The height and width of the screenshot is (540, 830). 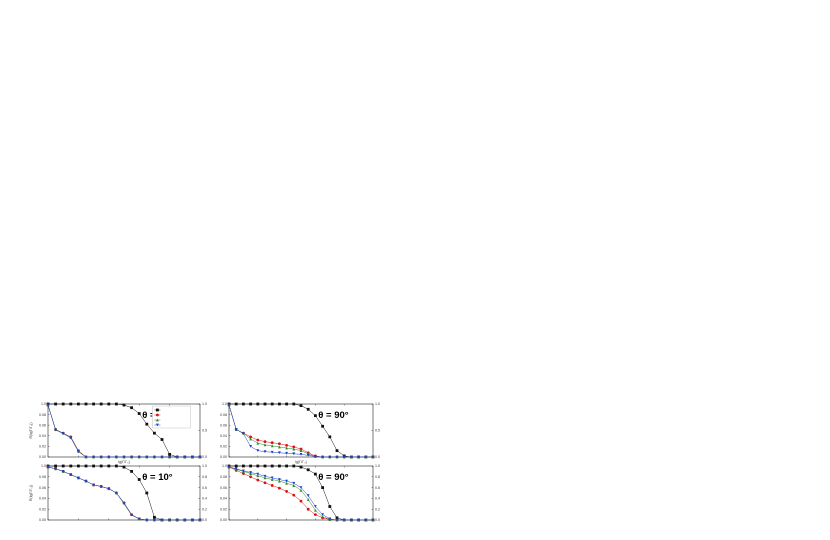 I want to click on y-axis-title: R(lg|Γ/Γ₀|), so click(x=31, y=493).